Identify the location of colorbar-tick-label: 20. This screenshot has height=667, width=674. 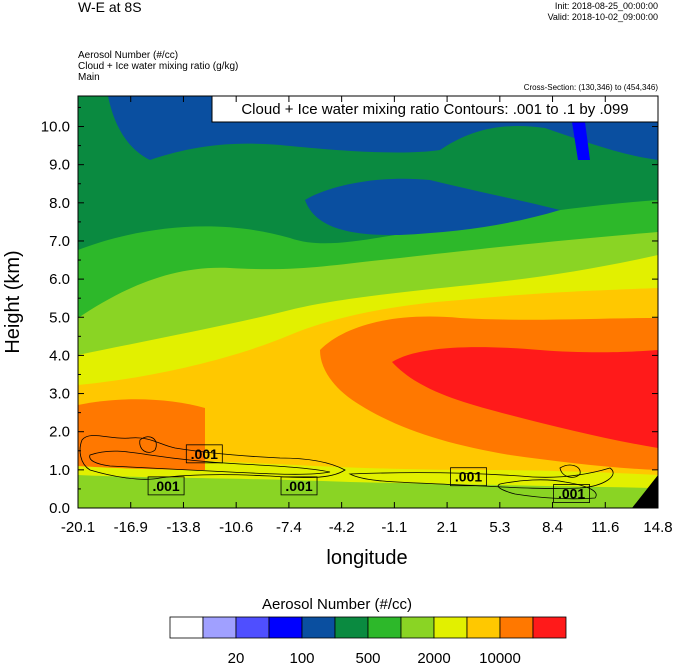
(236, 658).